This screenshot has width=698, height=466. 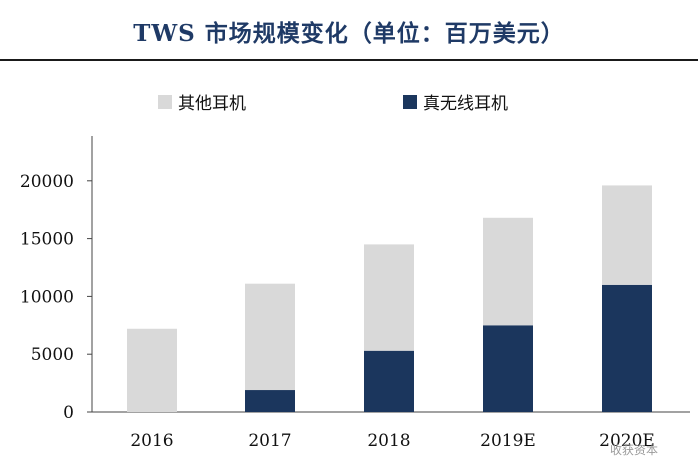 What do you see at coordinates (68, 413) in the screenshot?
I see `y-tick-label: 0` at bounding box center [68, 413].